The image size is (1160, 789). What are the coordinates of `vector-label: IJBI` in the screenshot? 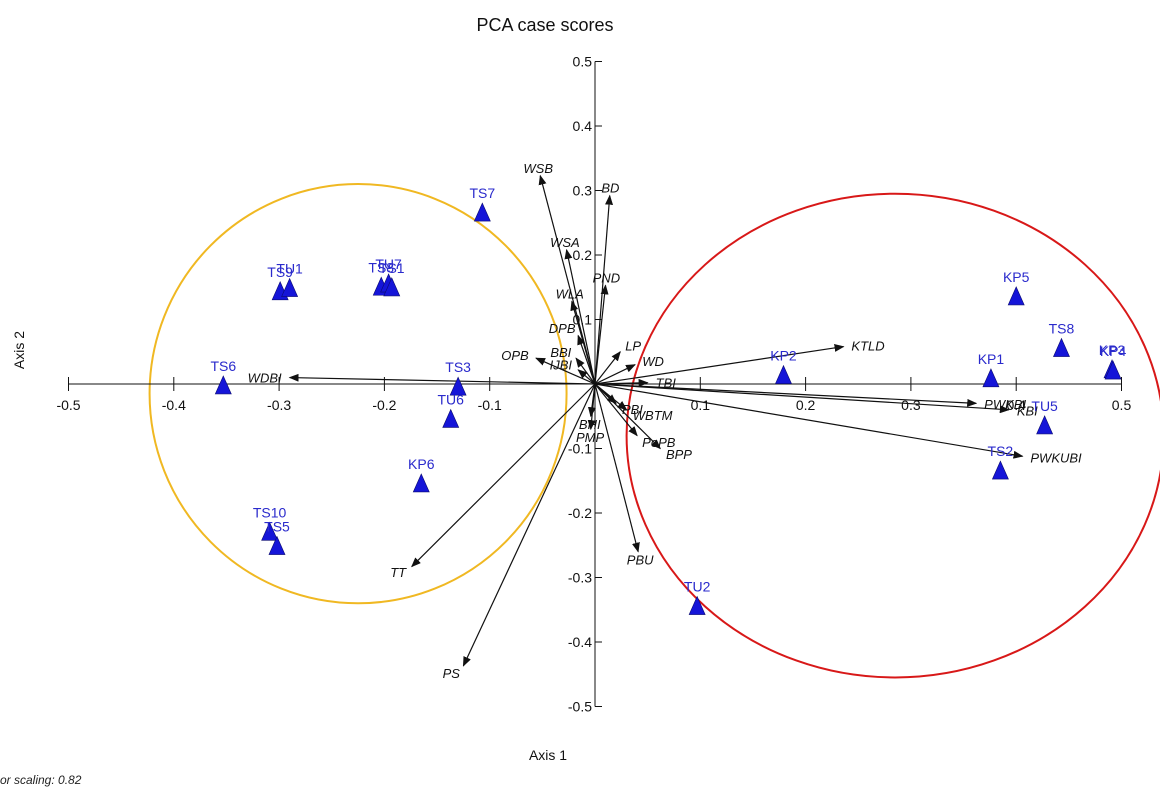 It's located at (561, 365).